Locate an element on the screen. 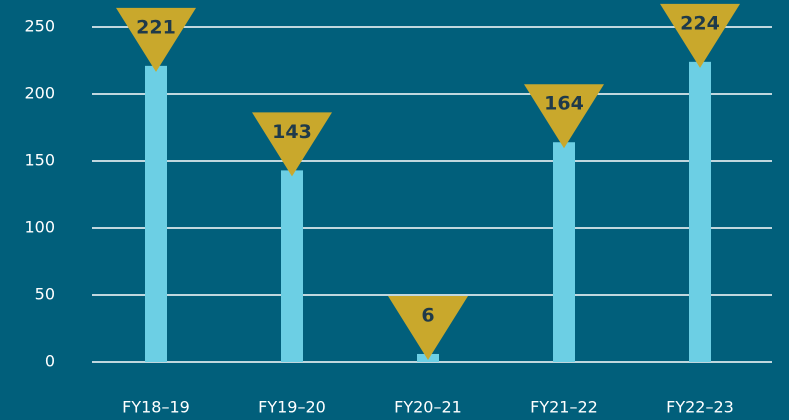  y-tick-label: 200 is located at coordinates (39, 93).